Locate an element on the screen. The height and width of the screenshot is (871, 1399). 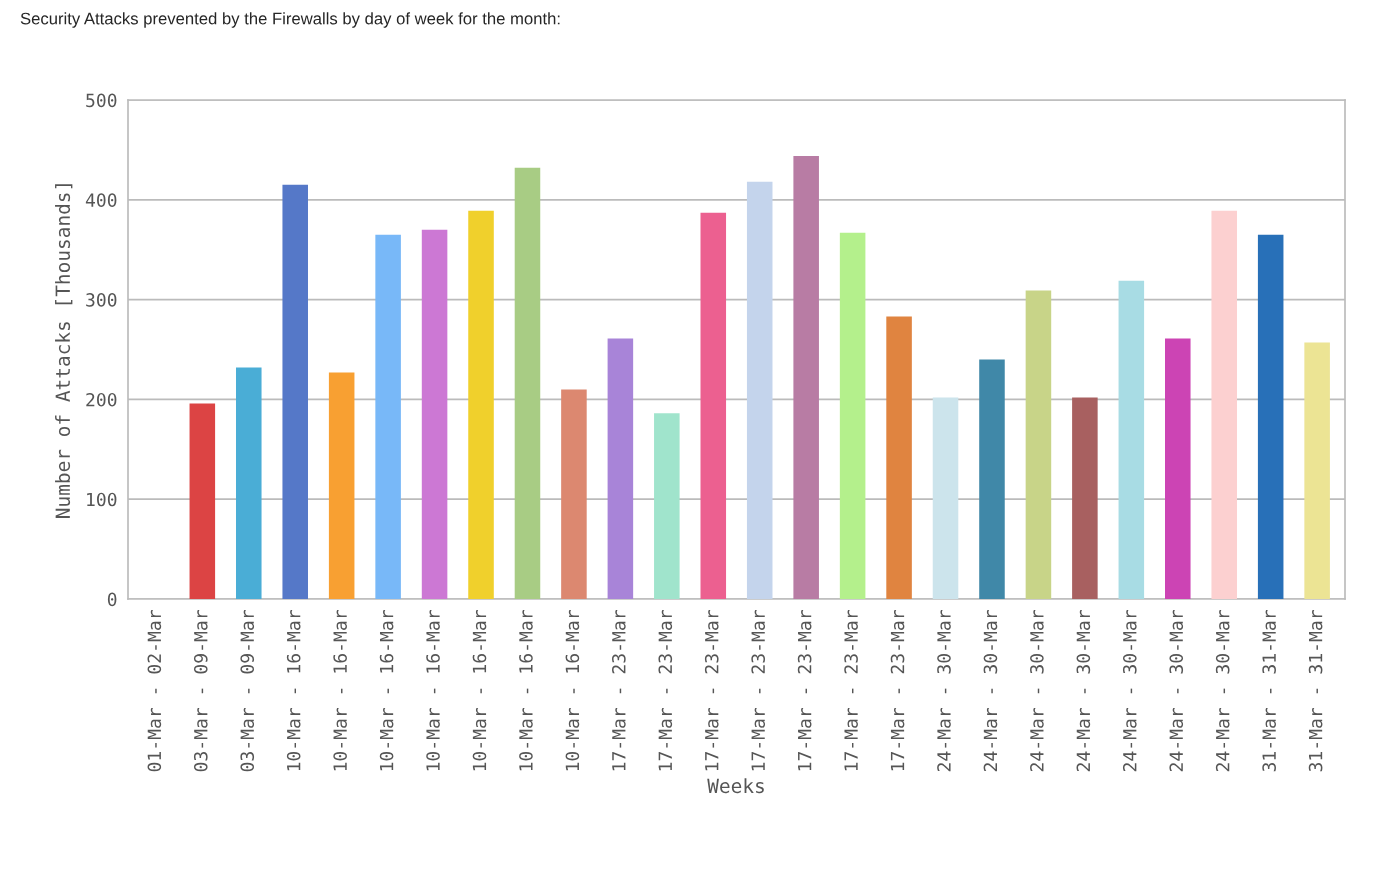
y-tick-label: 100 is located at coordinates (102, 499).